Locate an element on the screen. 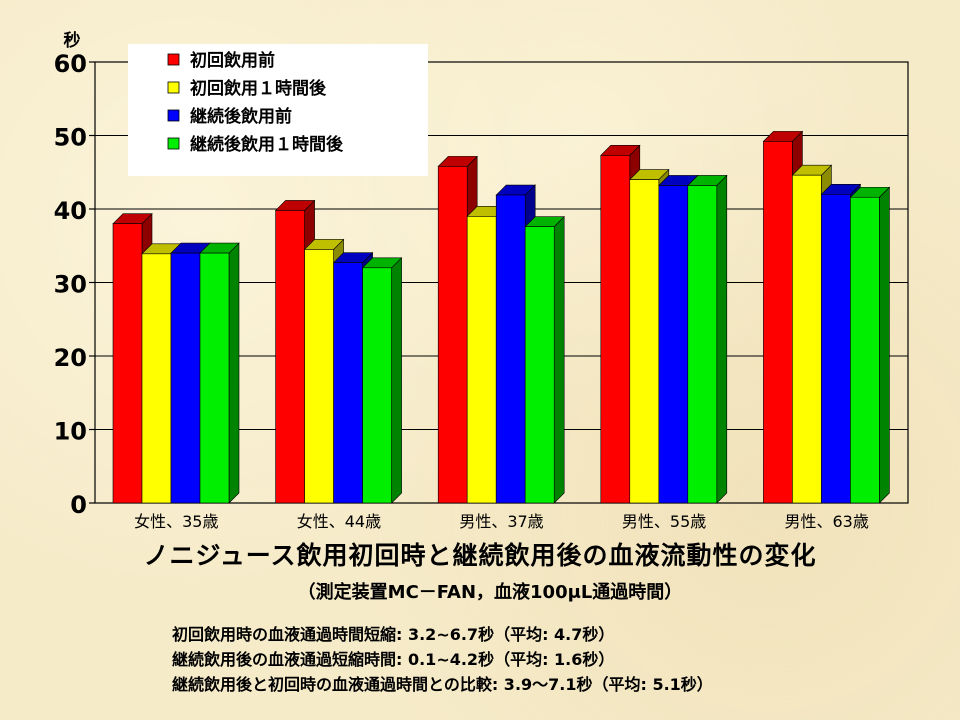 The height and width of the screenshot is (720, 960). chart-subtitle: （測定装置MC－FAN，血液100μL通過時間） is located at coordinates (490, 592).